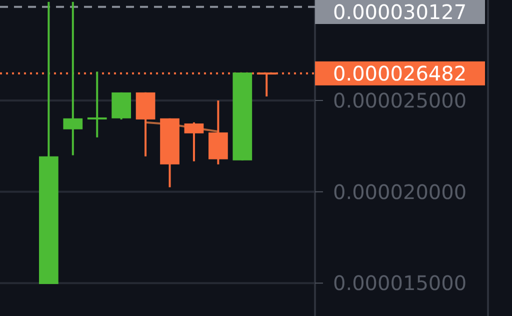 The image size is (512, 316). Describe the element at coordinates (400, 73) in the screenshot. I see `ref-line-label: 0.000026482` at that location.